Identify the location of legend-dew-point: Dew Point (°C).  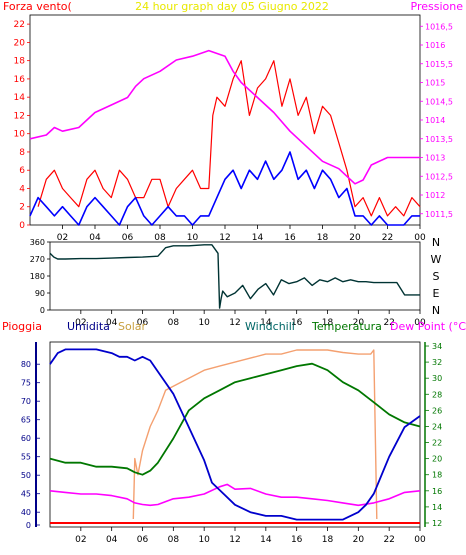
(428, 326).